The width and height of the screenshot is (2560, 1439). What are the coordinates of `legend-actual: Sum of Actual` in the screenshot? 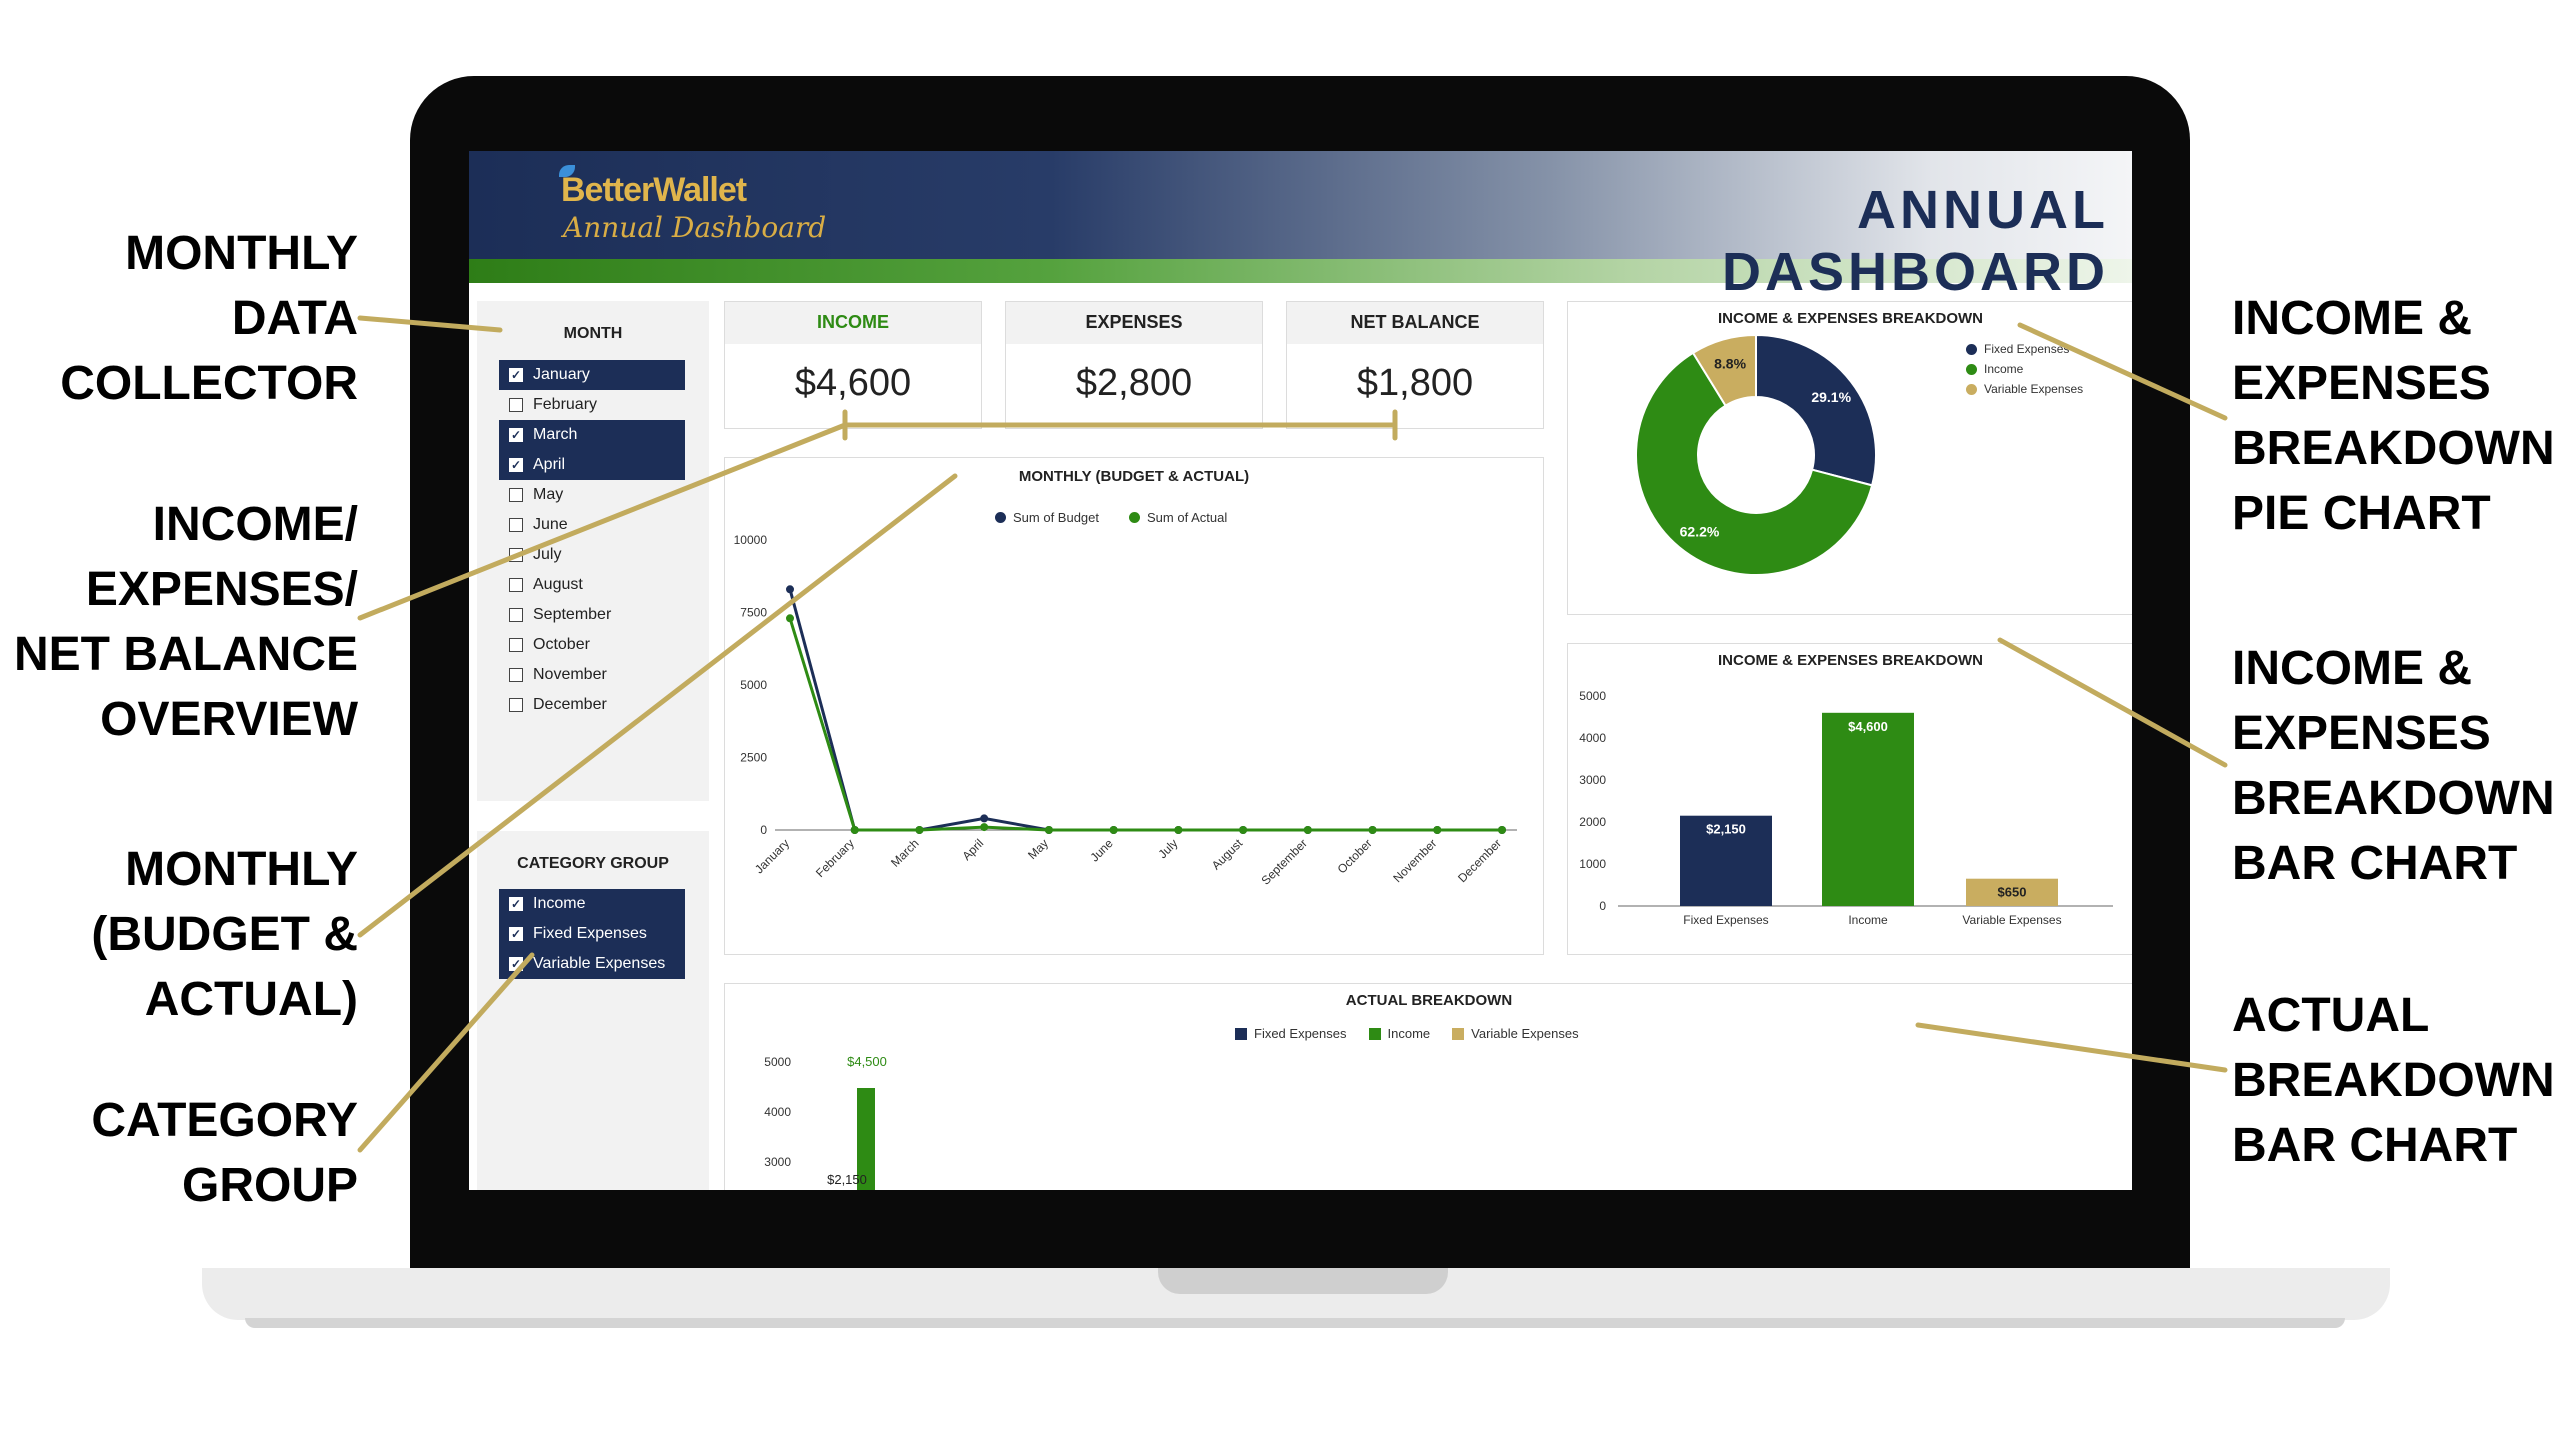 It's located at (1178, 517).